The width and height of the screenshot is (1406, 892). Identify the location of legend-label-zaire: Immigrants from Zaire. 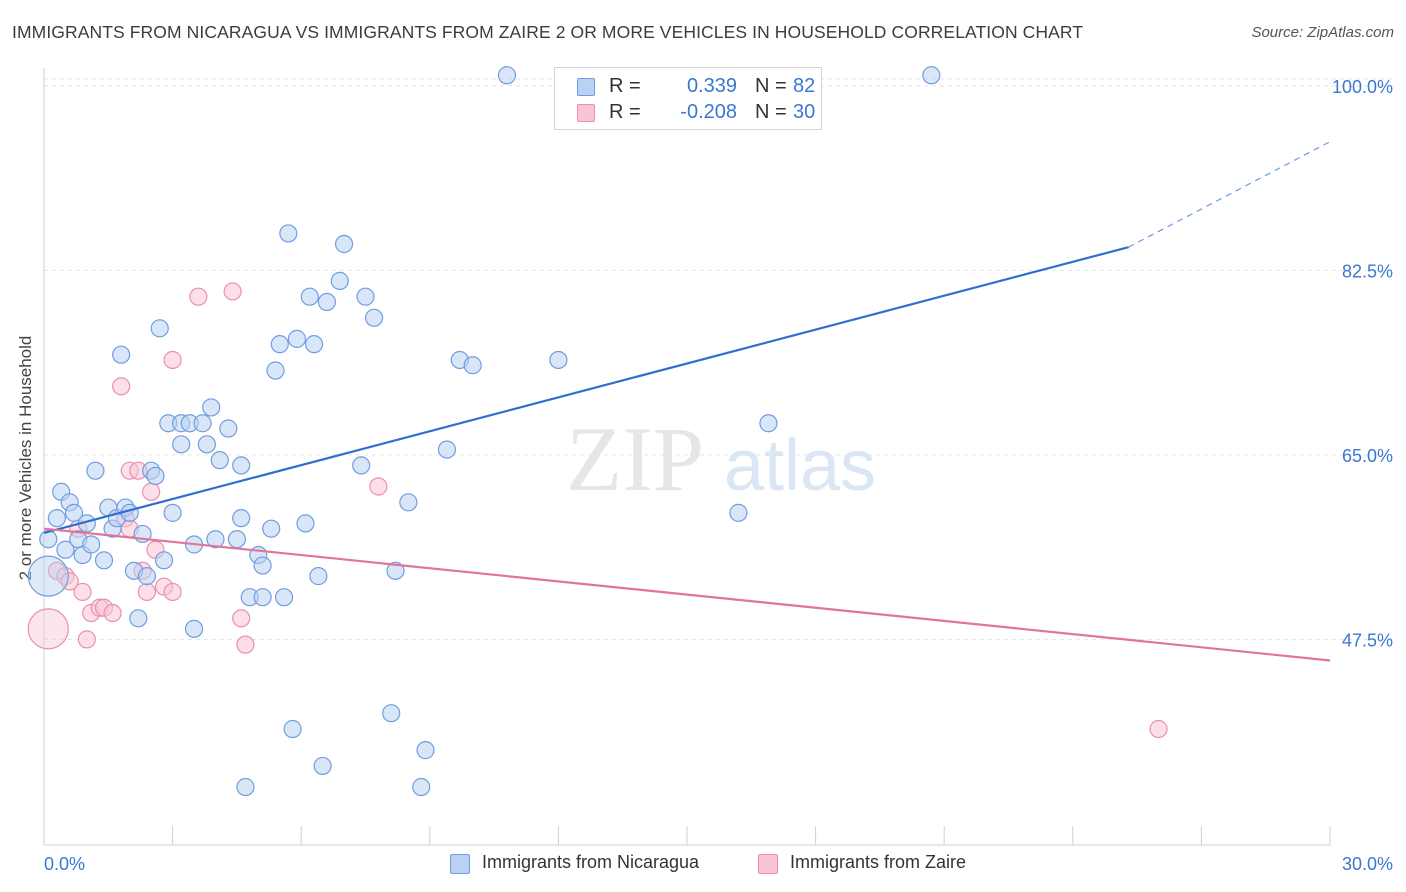
(878, 862).